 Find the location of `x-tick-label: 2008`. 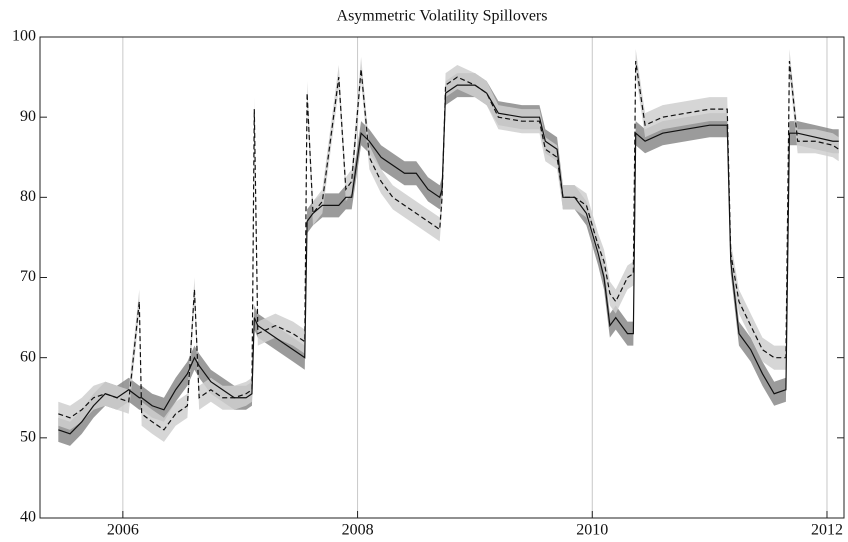

x-tick-label: 2008 is located at coordinates (358, 530).